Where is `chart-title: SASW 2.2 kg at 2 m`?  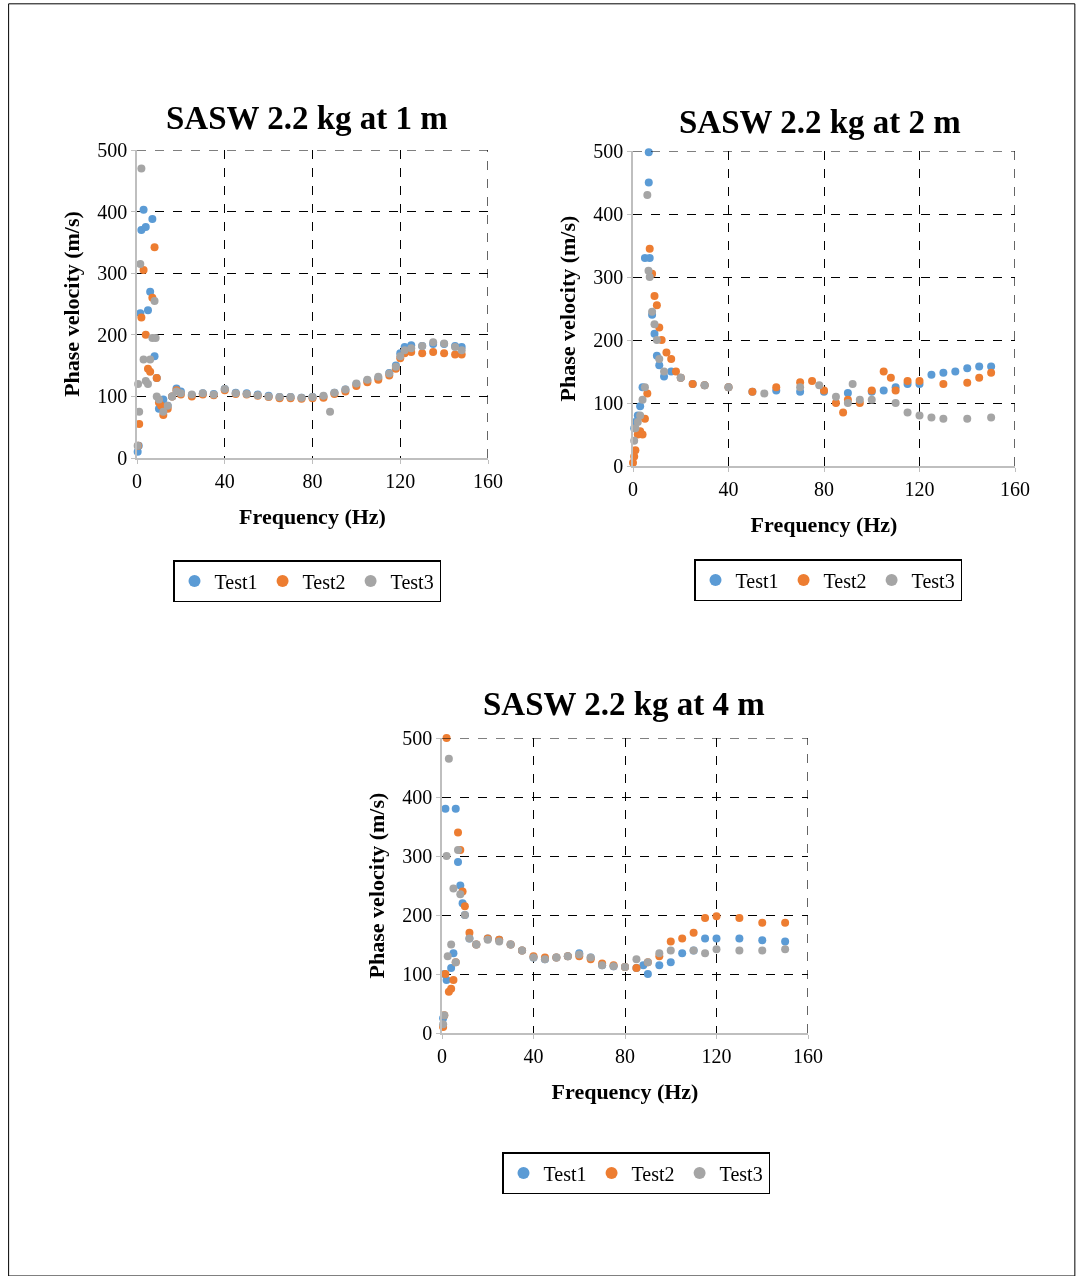 chart-title: SASW 2.2 kg at 2 m is located at coordinates (820, 122).